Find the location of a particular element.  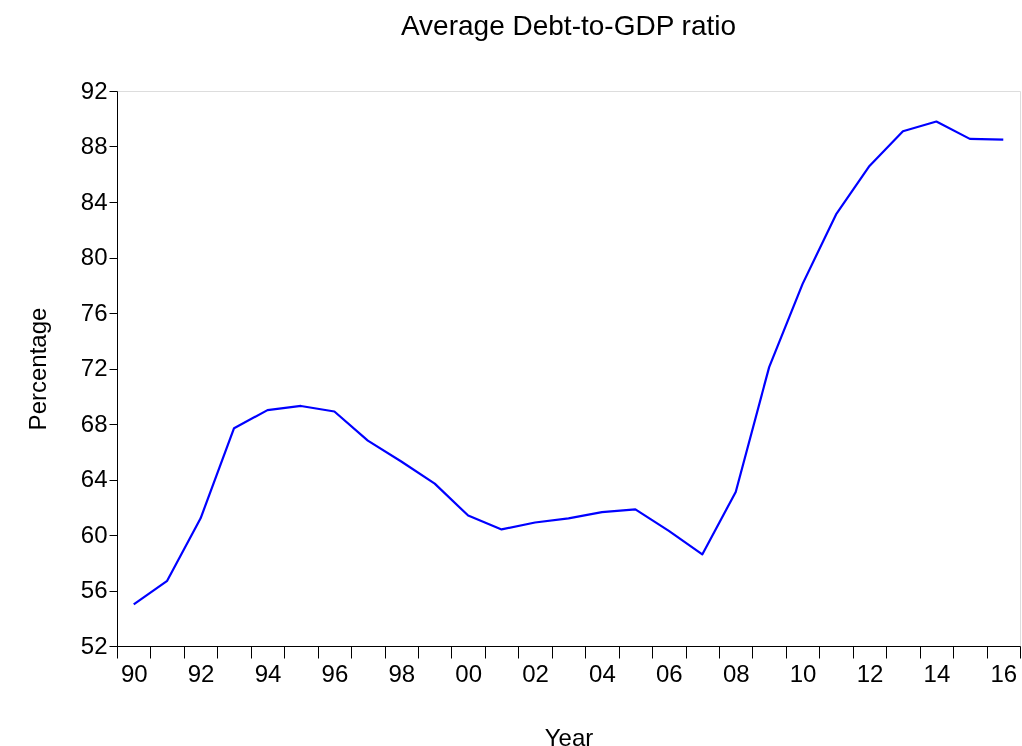

x-tick-label: 96 is located at coordinates (335, 673).